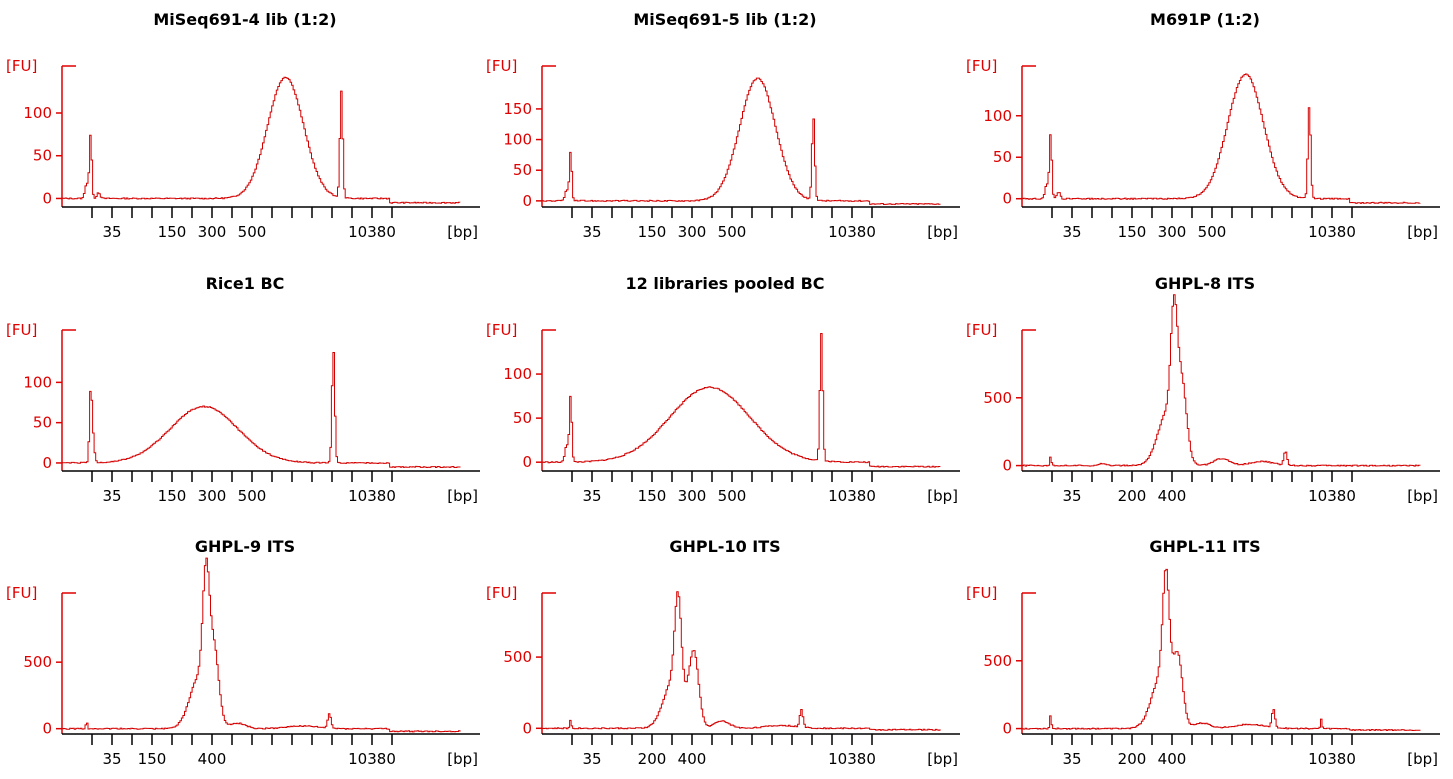 The image size is (1453, 779). I want to click on chart-svg: [FU] 0 50 100 150 35 150 300 500 10380 [bp], so click(723, 149).